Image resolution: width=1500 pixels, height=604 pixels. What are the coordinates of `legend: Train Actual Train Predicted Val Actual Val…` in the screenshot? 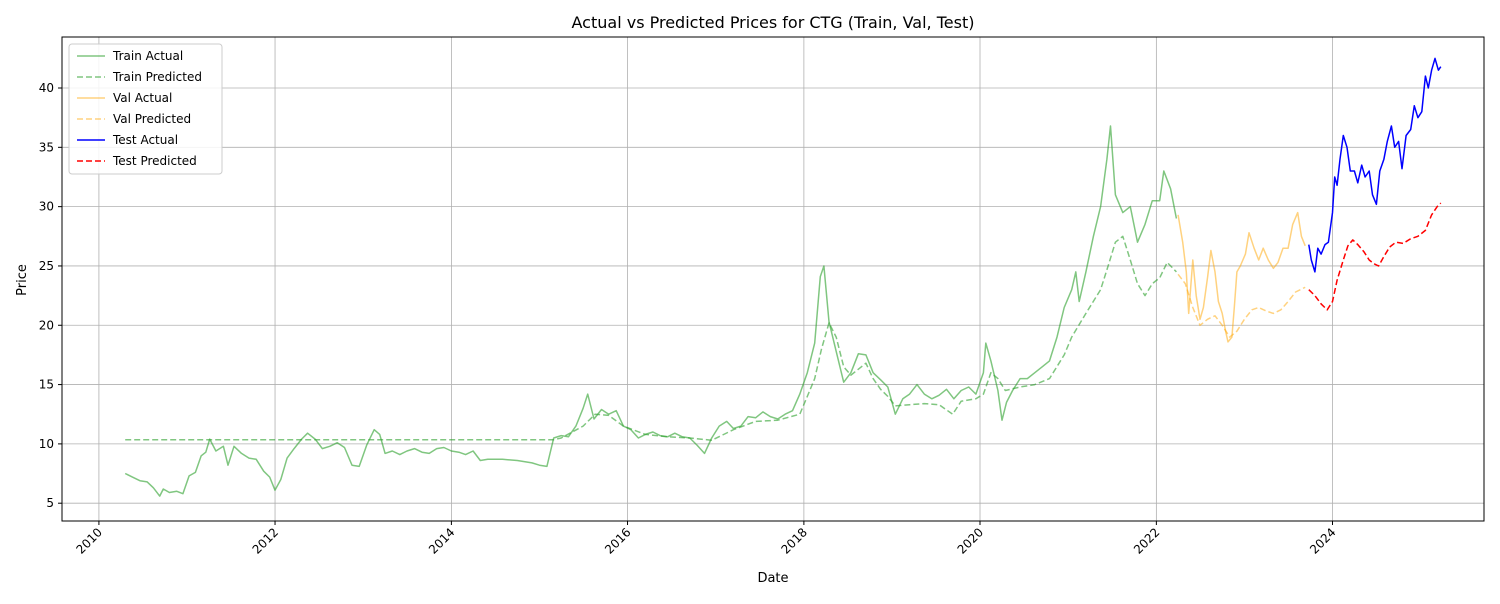 It's located at (145, 109).